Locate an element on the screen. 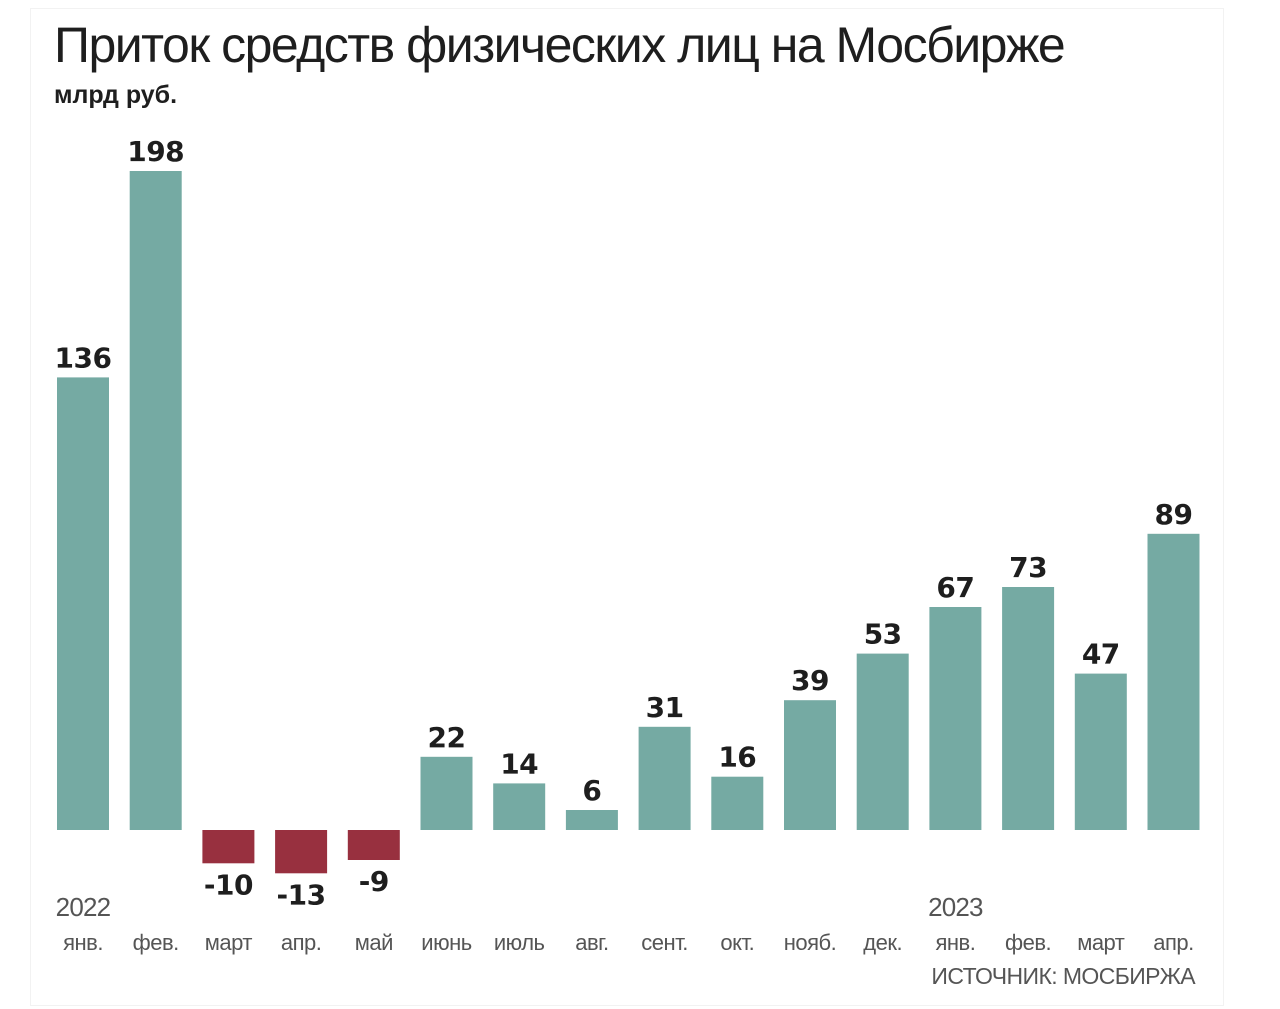 This screenshot has width=1280, height=1009. x-tick-label: дек. is located at coordinates (882, 942).